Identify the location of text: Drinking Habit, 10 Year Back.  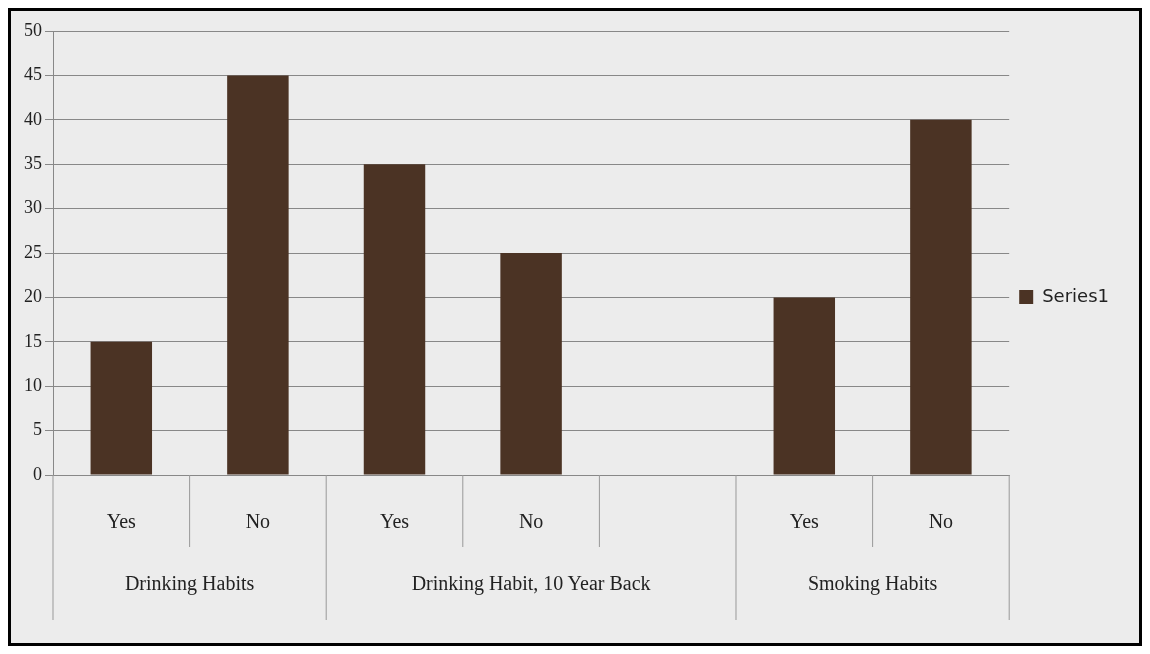
(531, 584).